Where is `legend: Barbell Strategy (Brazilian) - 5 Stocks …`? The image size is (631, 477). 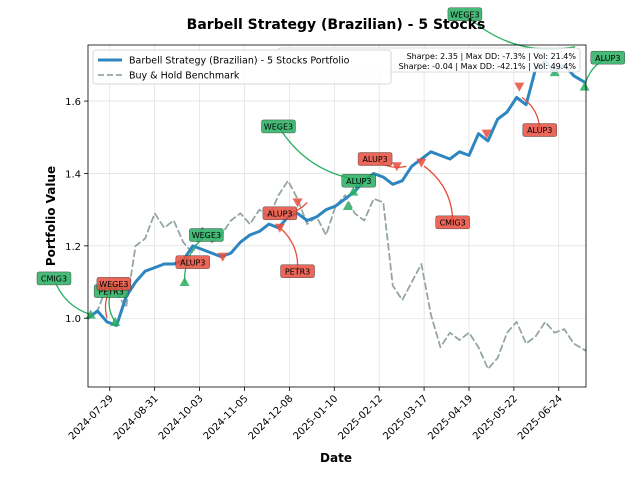
legend: Barbell Strategy (Brazilian) - 5 Stocks … is located at coordinates (242, 67).